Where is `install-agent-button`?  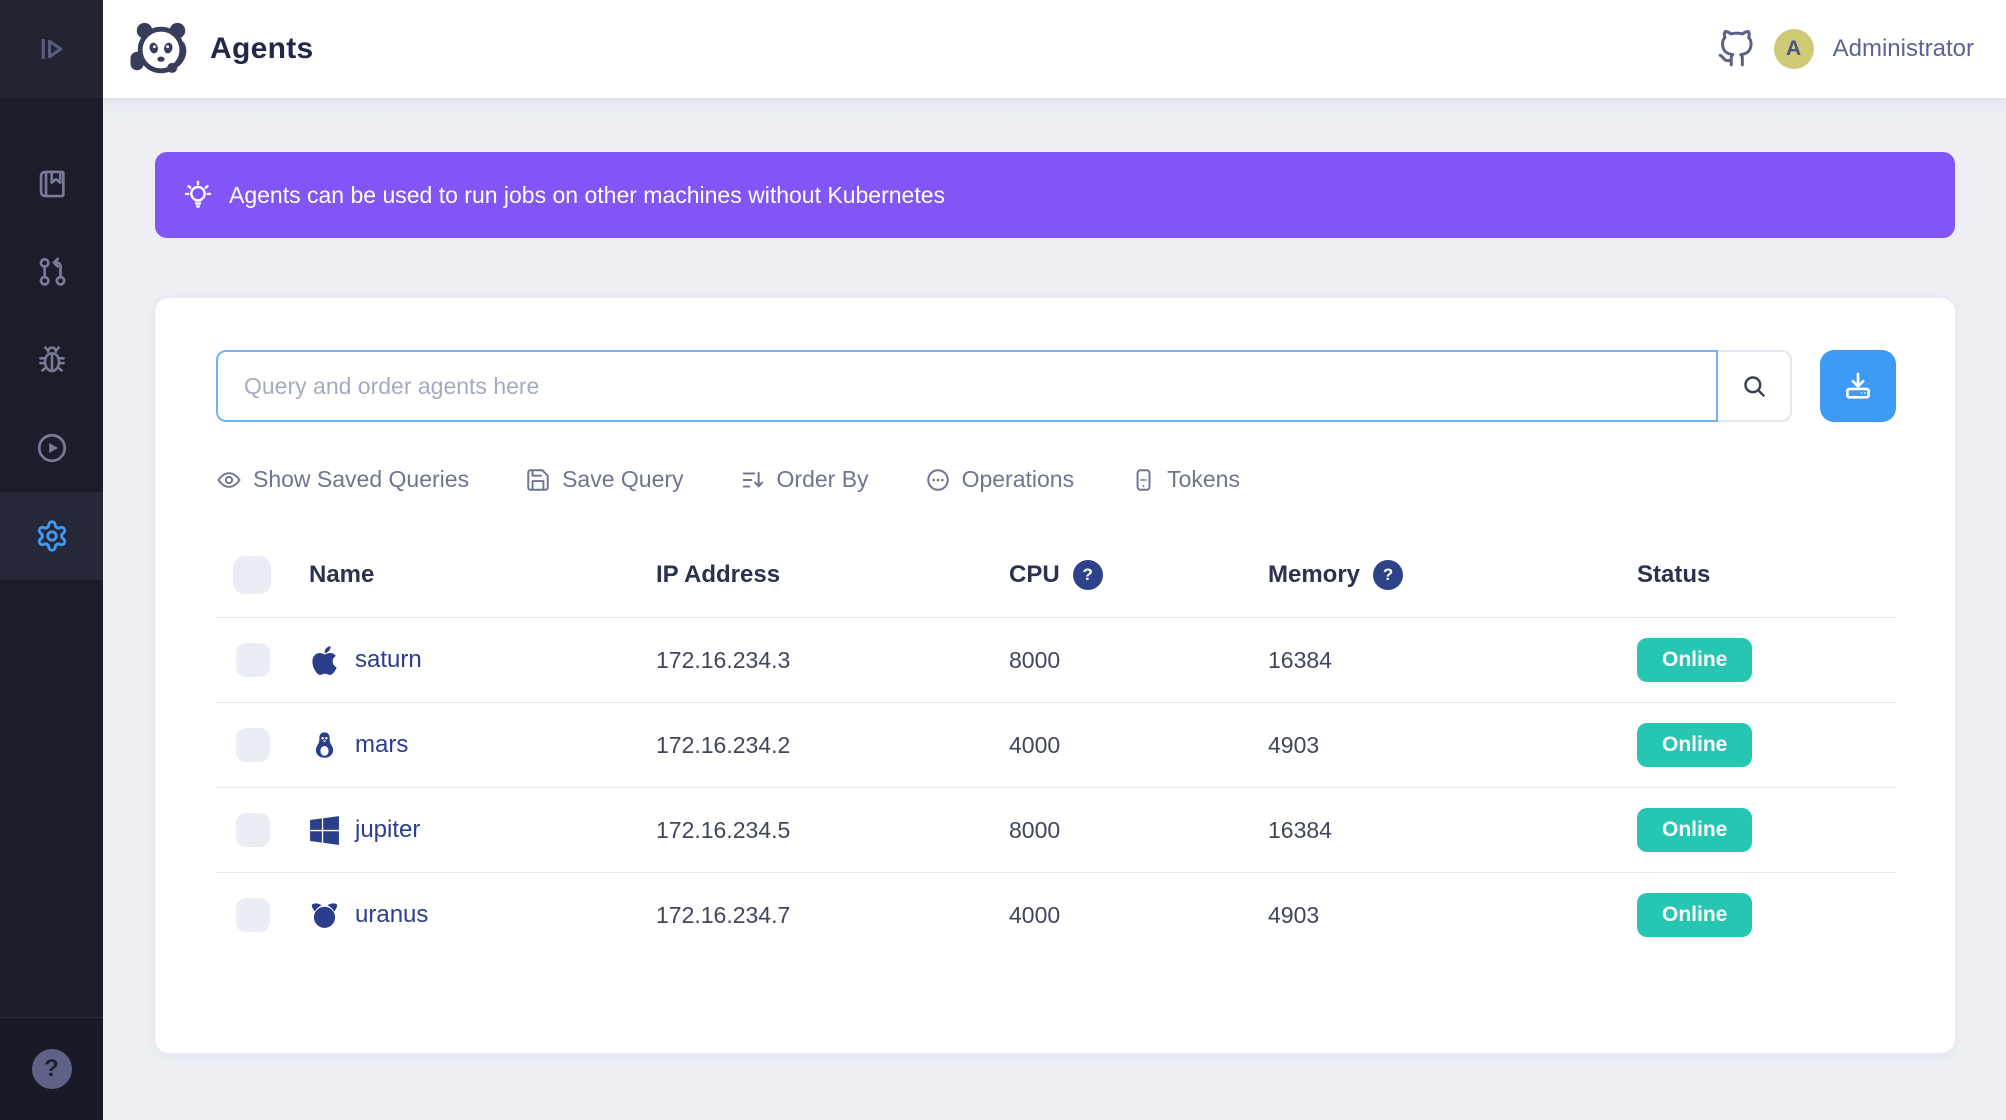
install-agent-button is located at coordinates (1858, 386).